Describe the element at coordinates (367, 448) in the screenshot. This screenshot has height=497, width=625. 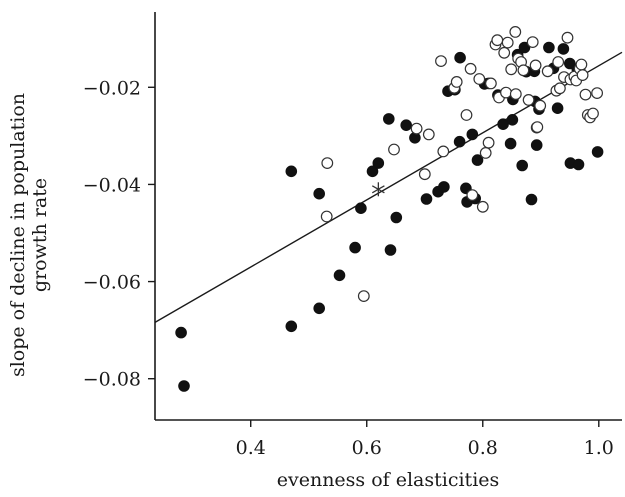
I see `x-tick-label: 0.6` at that location.